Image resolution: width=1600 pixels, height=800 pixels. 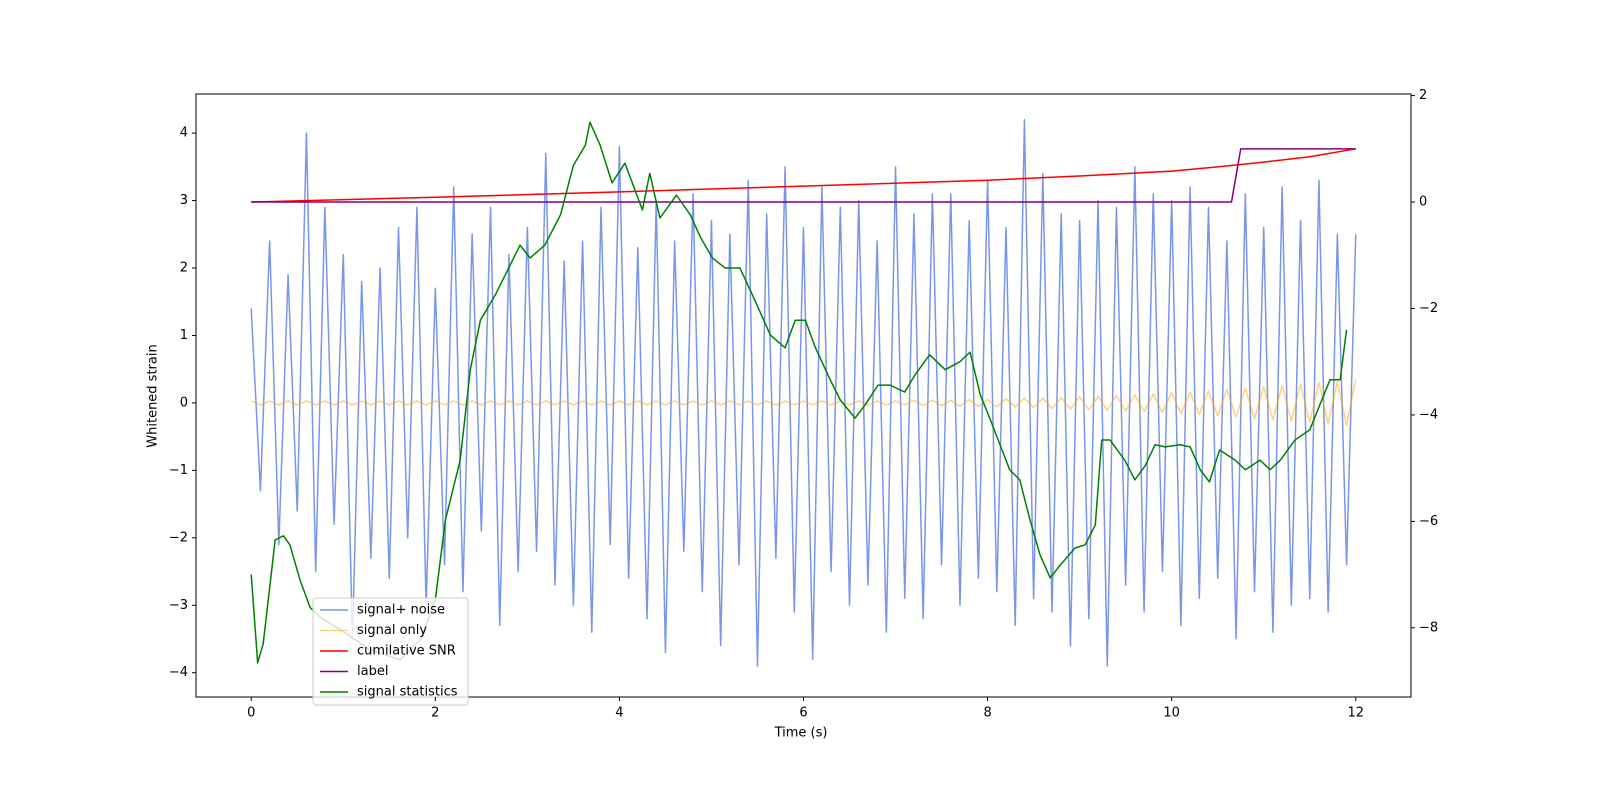 I want to click on x-tick-label: 8, so click(x=987, y=713).